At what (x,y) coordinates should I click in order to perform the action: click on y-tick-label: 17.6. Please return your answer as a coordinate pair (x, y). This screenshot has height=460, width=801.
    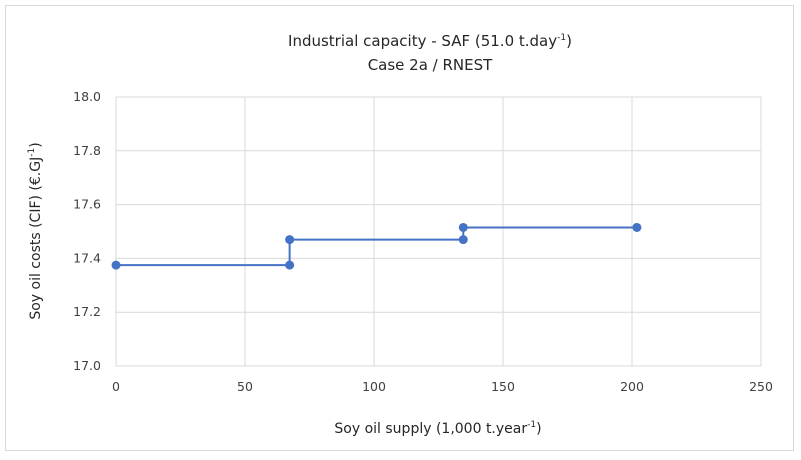
    Looking at the image, I should click on (87, 204).